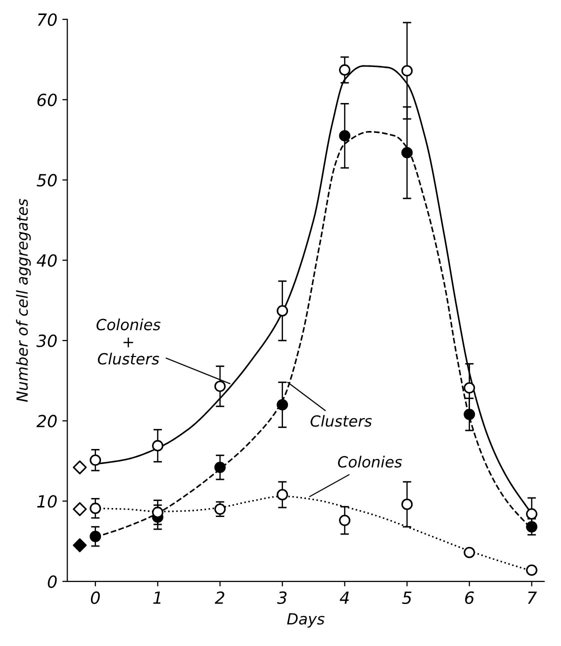  Describe the element at coordinates (47, 501) in the screenshot. I see `y-tick-label: 10` at that location.